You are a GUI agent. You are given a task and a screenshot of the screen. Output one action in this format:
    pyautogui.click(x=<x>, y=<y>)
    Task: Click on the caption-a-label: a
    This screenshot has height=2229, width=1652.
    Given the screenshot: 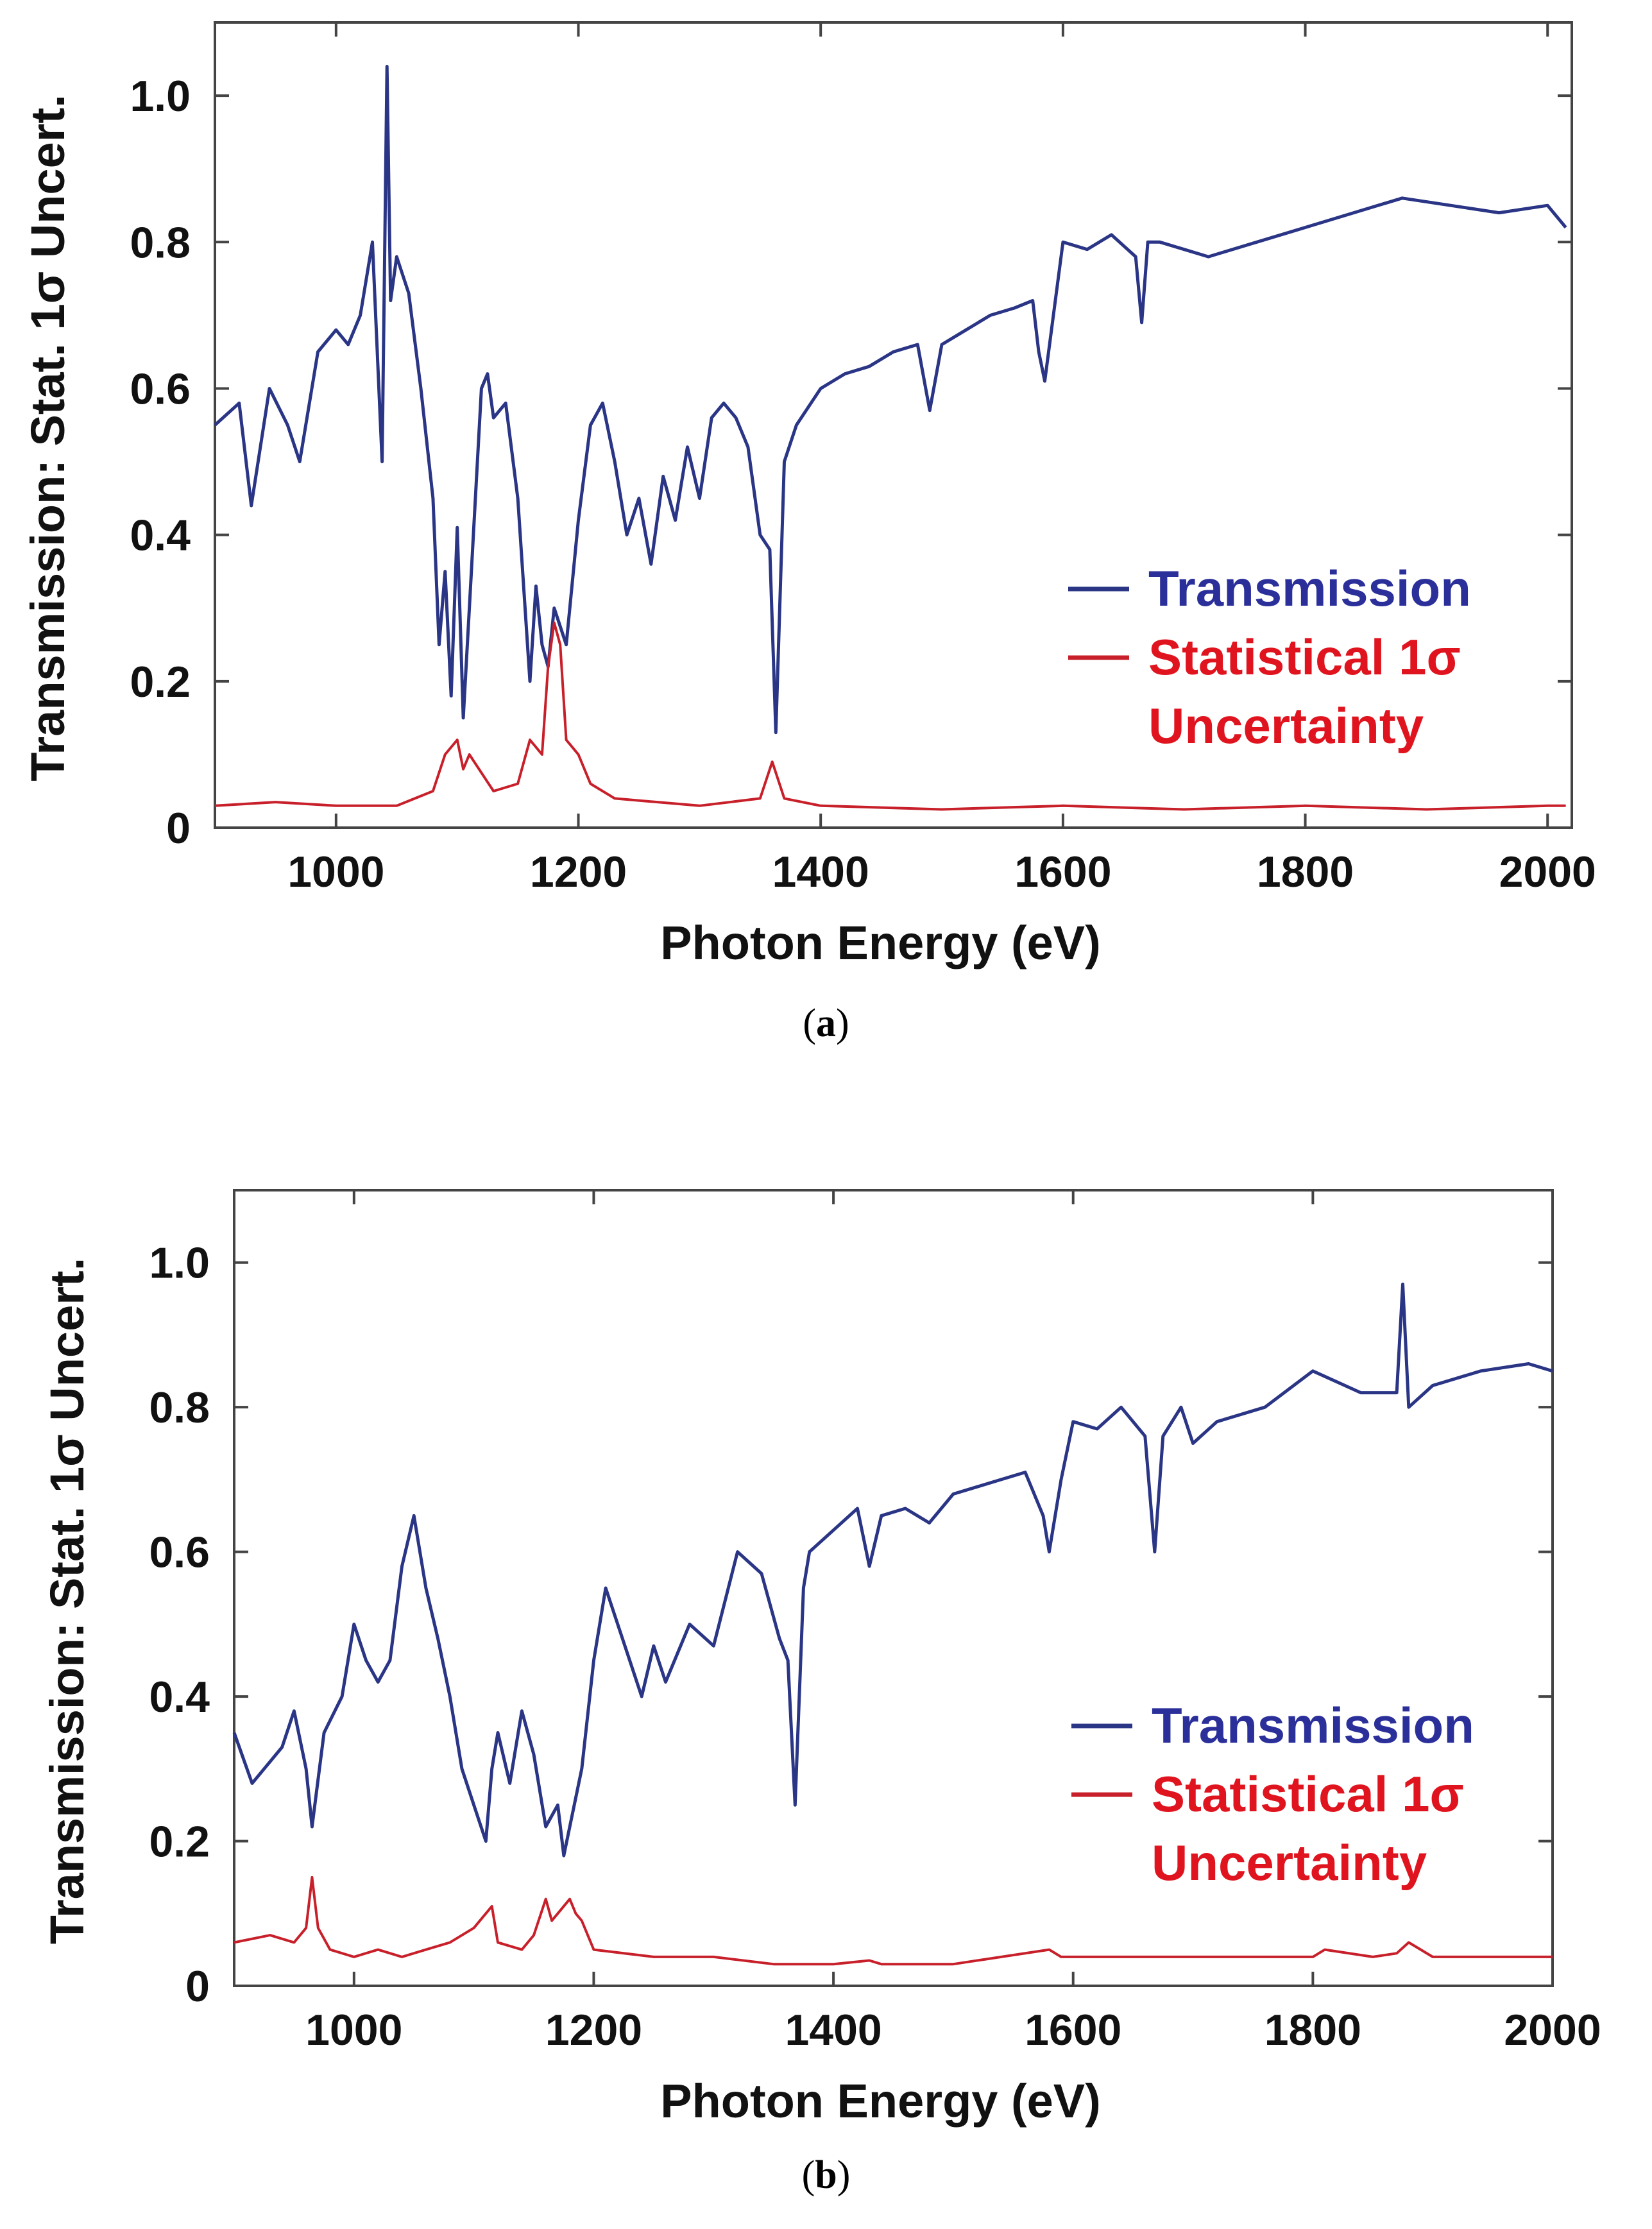 What is the action you would take?
    pyautogui.click(x=826, y=1023)
    